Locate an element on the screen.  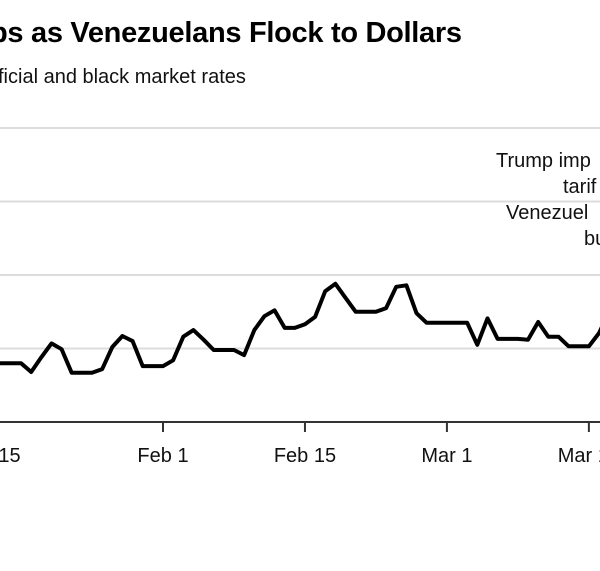
x-tick-label: Feb 15 is located at coordinates (305, 456).